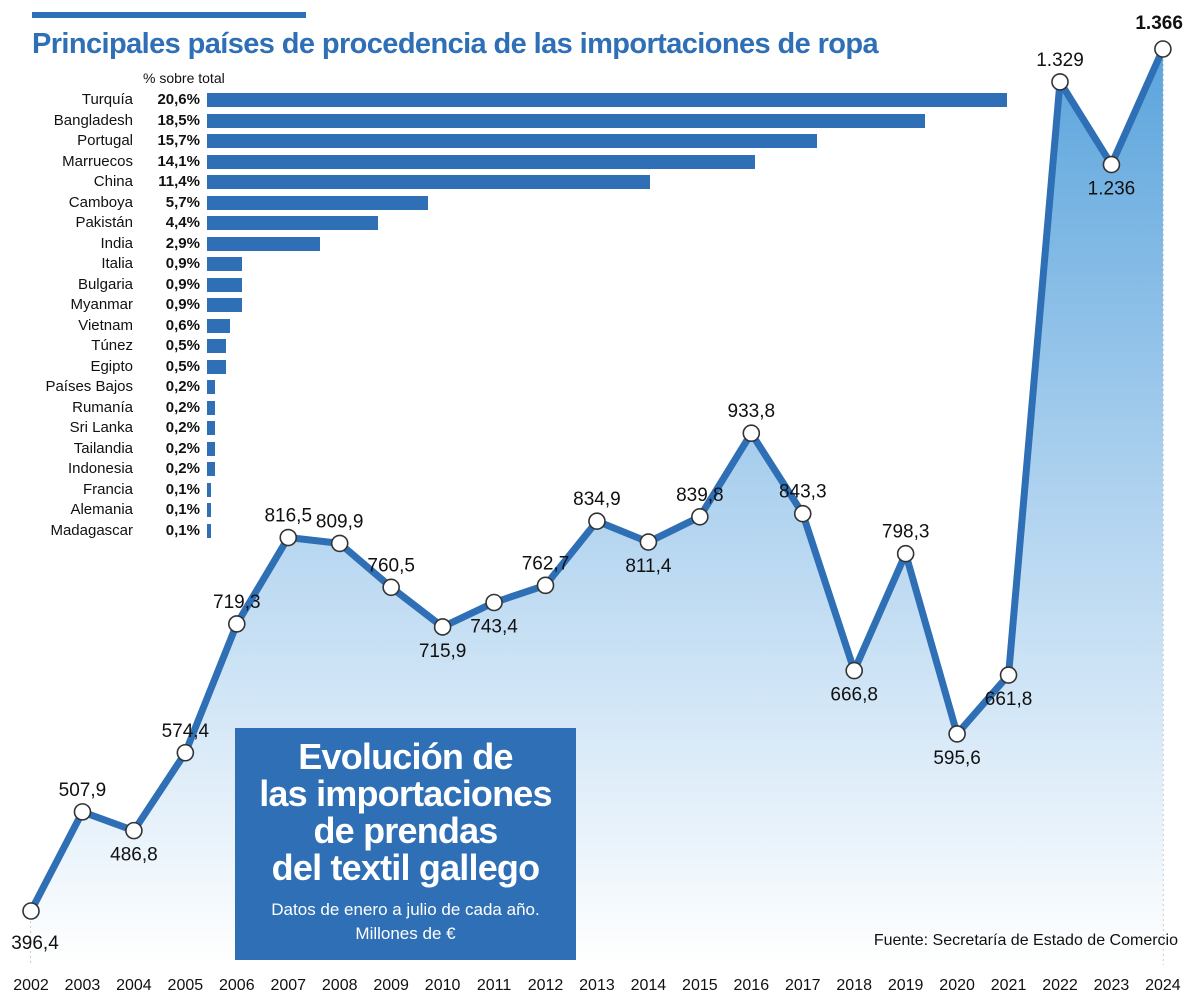  What do you see at coordinates (649, 985) in the screenshot?
I see `x-axis-year-label: 2014` at bounding box center [649, 985].